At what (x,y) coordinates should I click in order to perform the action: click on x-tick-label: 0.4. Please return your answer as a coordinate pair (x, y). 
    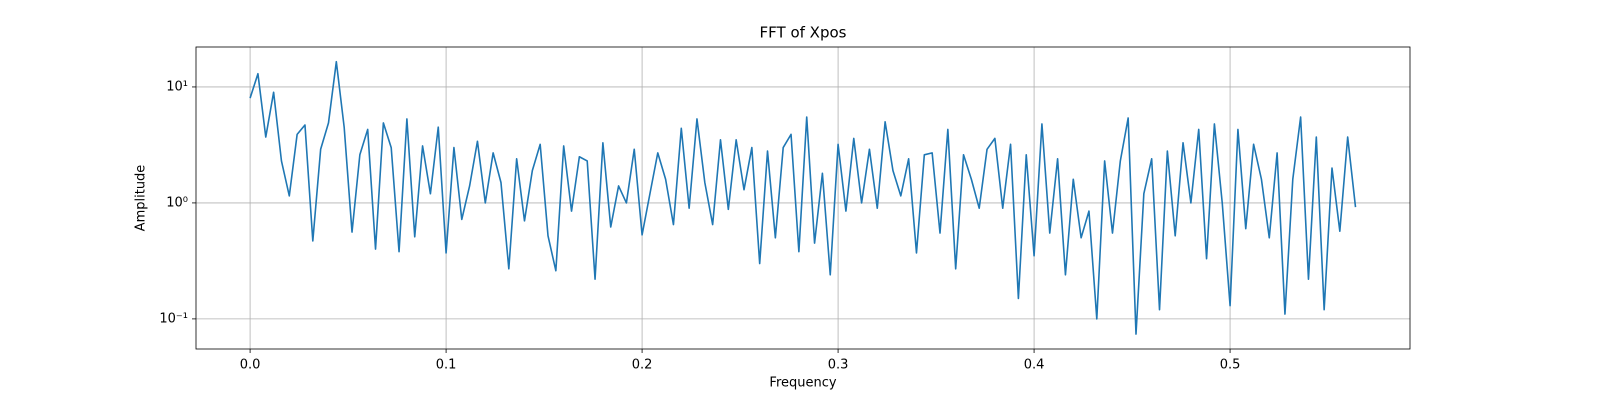
    Looking at the image, I should click on (1034, 365).